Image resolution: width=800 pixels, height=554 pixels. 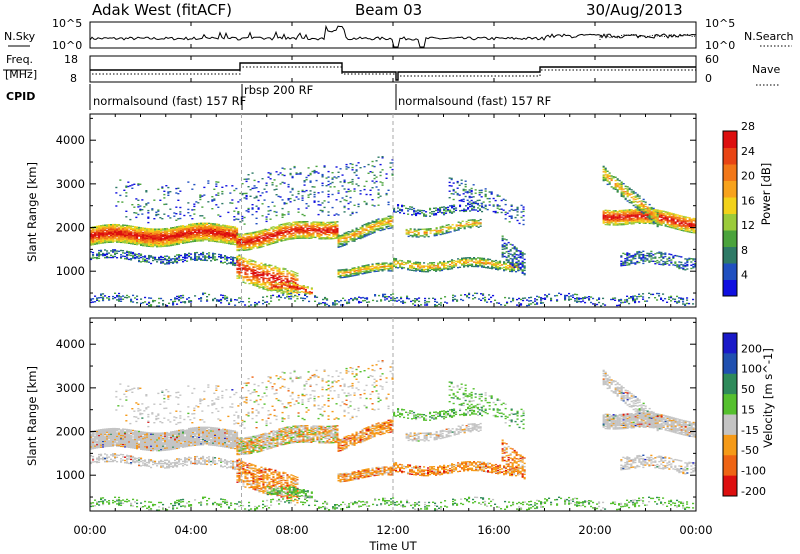 What do you see at coordinates (720, 23) in the screenshot?
I see `nsearch-tick-top: 10^5` at bounding box center [720, 23].